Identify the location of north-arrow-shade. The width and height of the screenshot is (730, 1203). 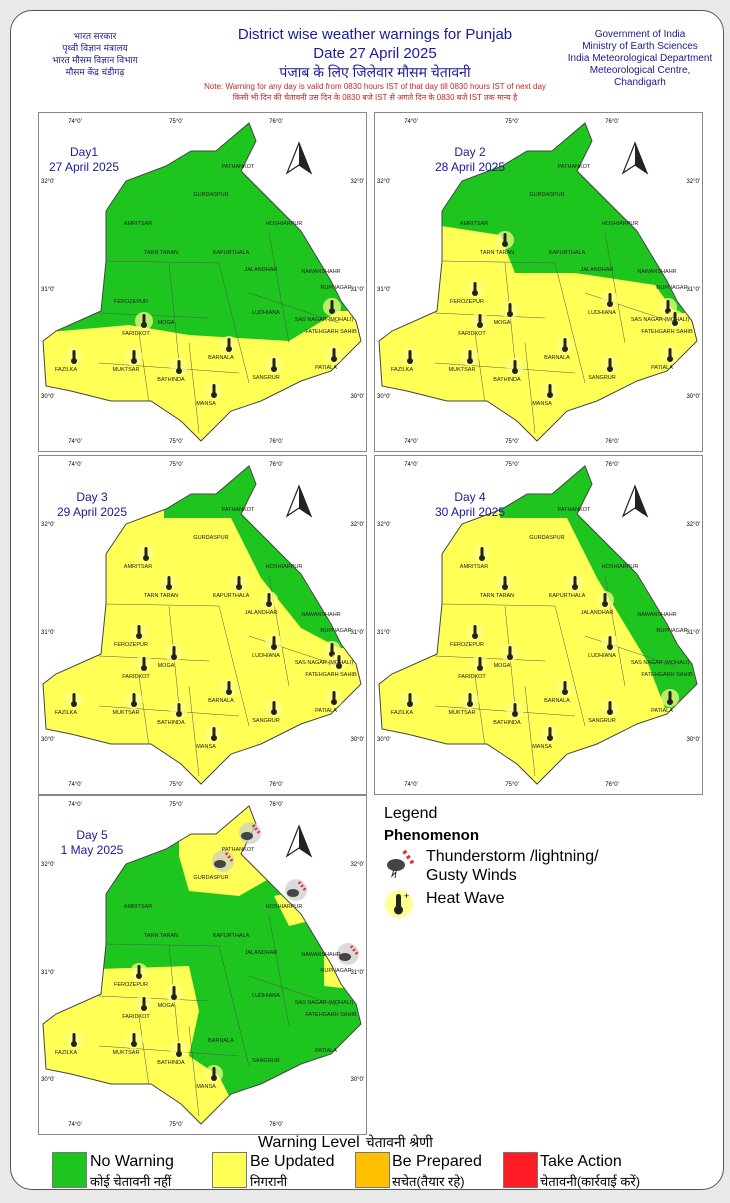
(641, 158).